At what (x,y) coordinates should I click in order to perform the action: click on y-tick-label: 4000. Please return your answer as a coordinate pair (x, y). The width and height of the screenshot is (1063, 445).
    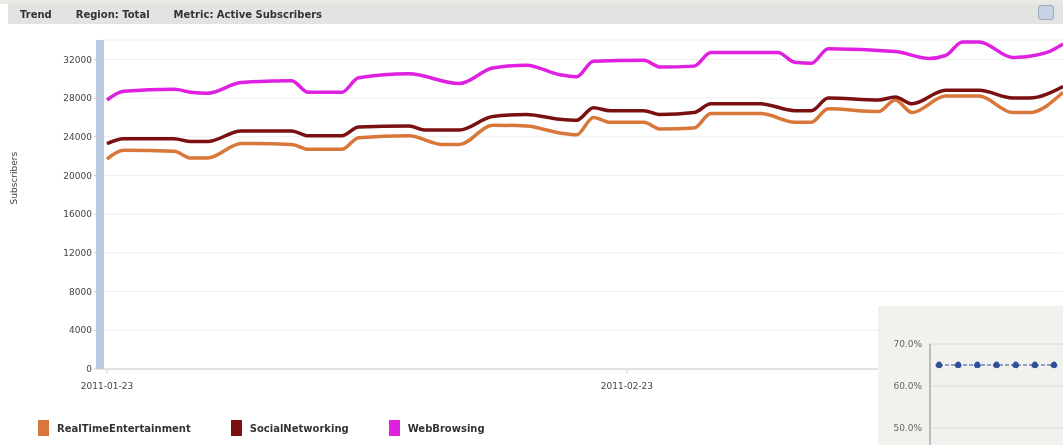
    Looking at the image, I should click on (81, 330).